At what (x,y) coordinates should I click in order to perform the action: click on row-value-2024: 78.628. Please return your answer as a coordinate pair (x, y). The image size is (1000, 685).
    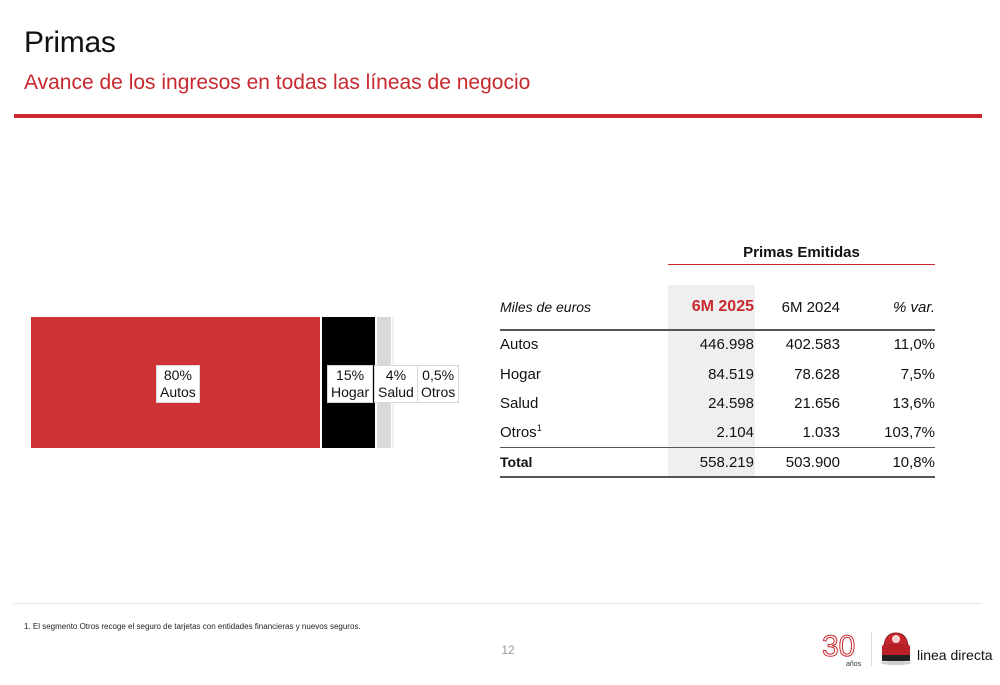
    Looking at the image, I should click on (817, 374).